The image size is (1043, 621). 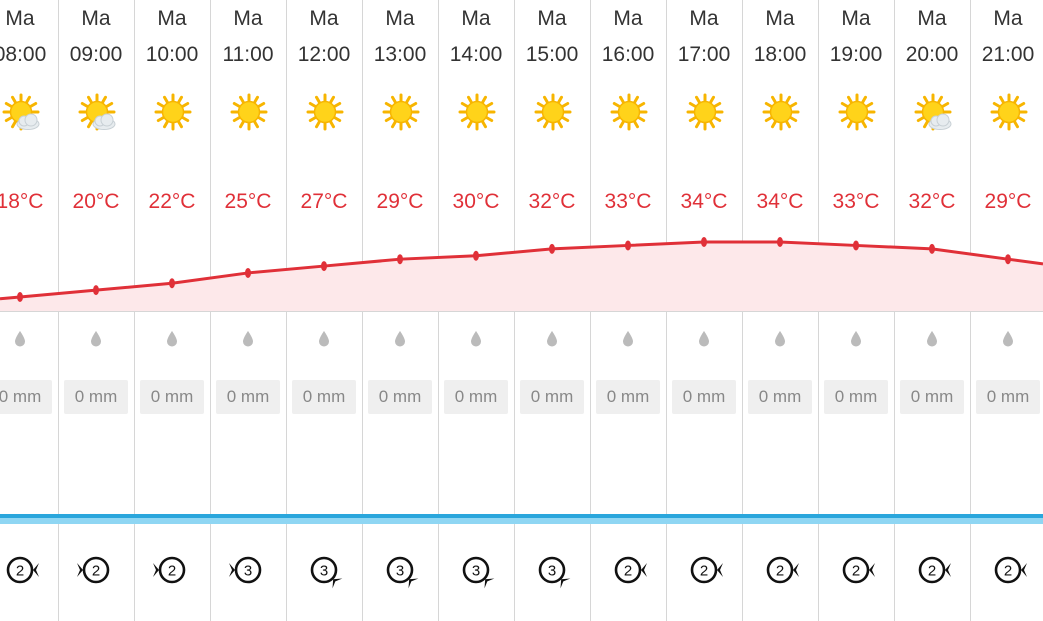 What do you see at coordinates (248, 54) in the screenshot?
I see `hour-label: 11:00` at bounding box center [248, 54].